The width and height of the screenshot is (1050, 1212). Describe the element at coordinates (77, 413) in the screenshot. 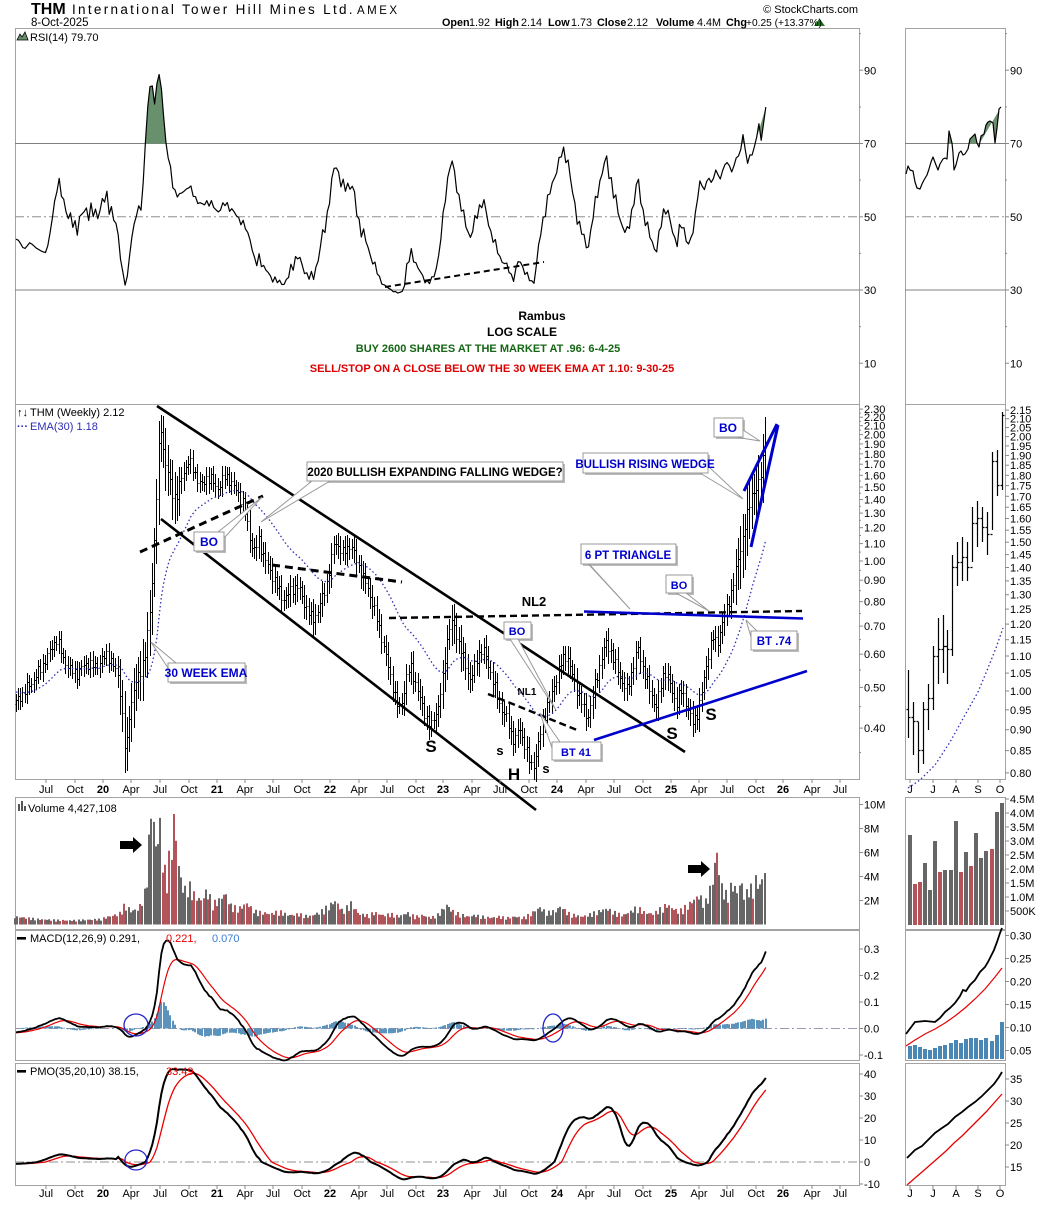

I see `svg-text: THM (Weekly) 2.12` at that location.